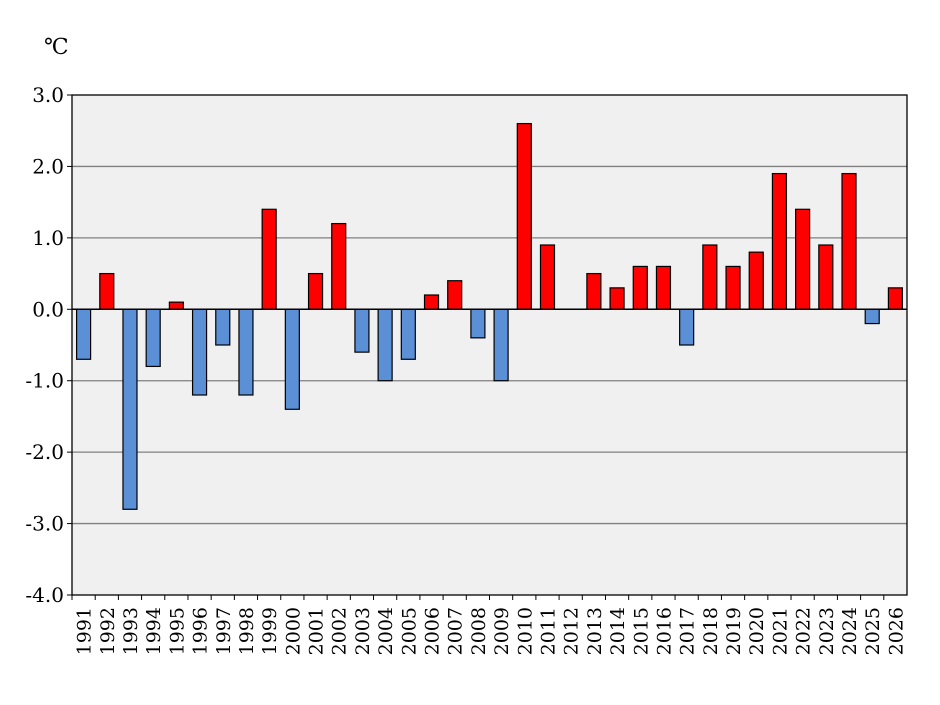 The image size is (940, 705). What do you see at coordinates (757, 631) in the screenshot?
I see `x-tick-label: 2020` at bounding box center [757, 631].